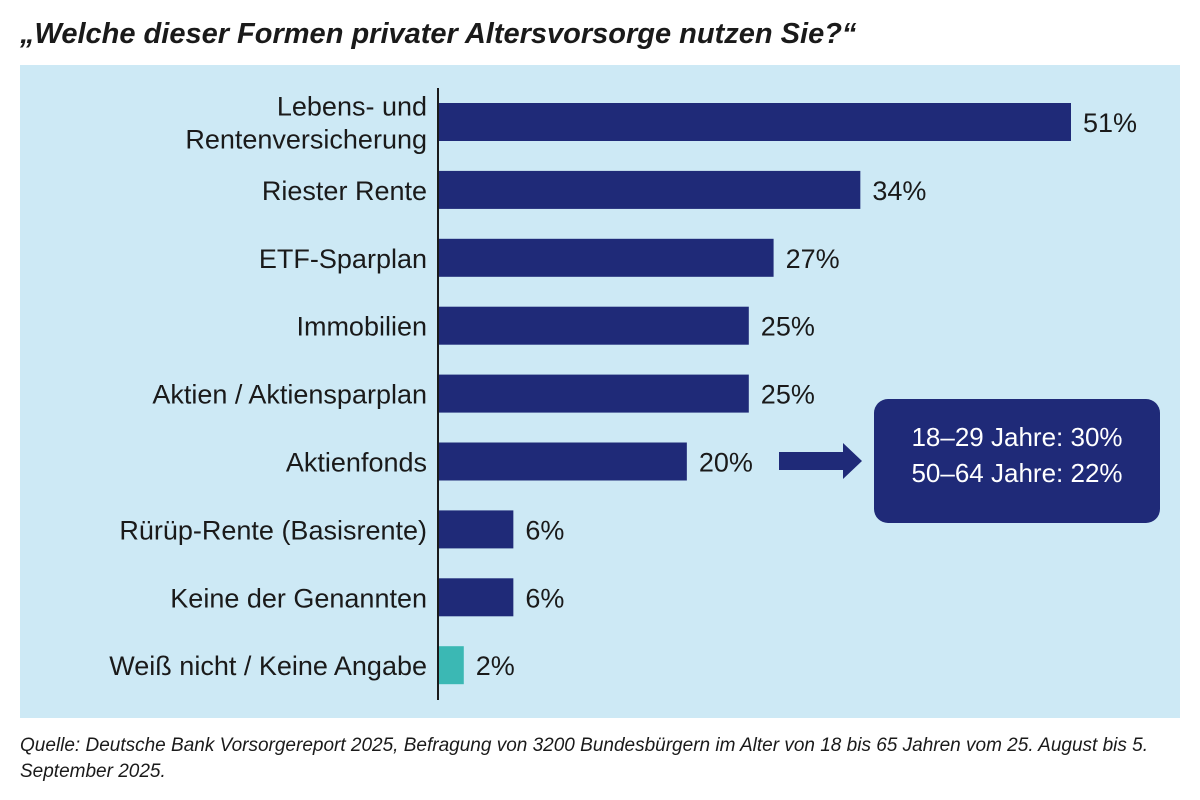  Describe the element at coordinates (343, 259) in the screenshot. I see `category-label: ETF-Sparplan` at that location.